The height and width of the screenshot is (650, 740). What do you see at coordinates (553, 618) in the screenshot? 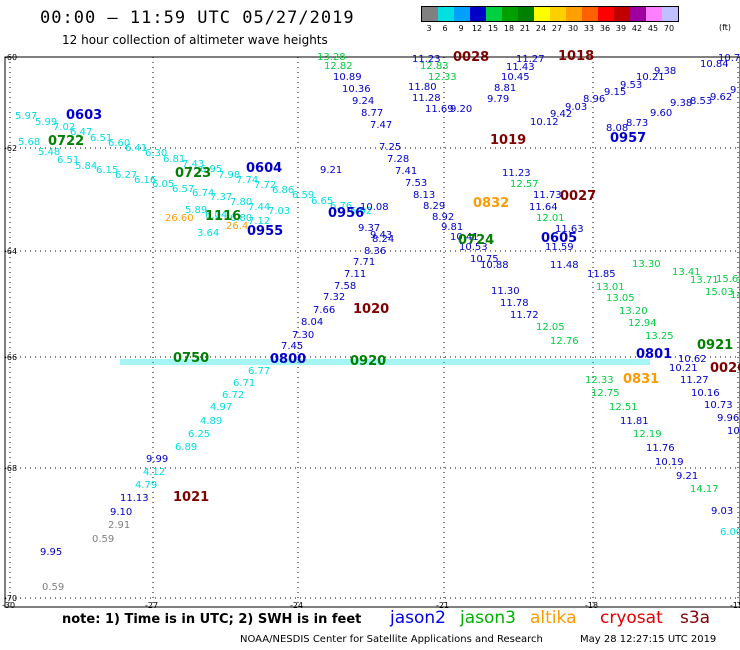
I see `satellite-label: altika` at bounding box center [553, 618].